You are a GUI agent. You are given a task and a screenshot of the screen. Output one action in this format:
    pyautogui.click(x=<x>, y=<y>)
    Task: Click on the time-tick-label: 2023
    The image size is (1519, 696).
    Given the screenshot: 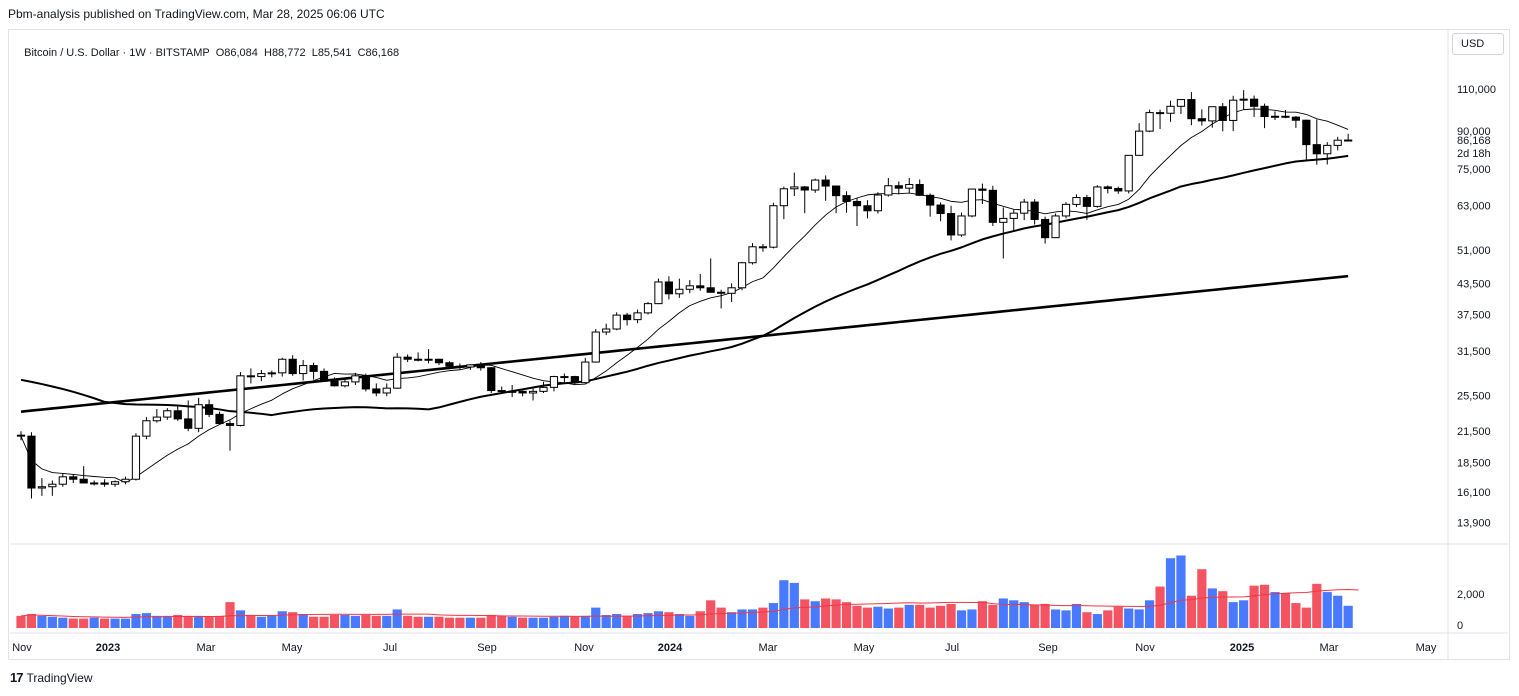 What is the action you would take?
    pyautogui.click(x=108, y=648)
    